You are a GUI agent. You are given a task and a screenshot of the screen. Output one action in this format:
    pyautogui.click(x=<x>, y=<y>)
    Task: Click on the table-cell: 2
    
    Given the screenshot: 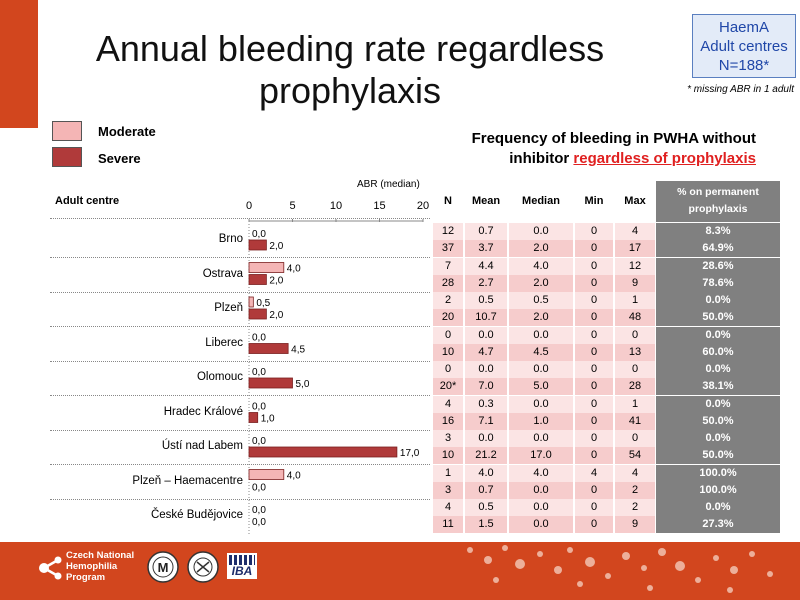 What is the action you would take?
    pyautogui.click(x=635, y=507)
    